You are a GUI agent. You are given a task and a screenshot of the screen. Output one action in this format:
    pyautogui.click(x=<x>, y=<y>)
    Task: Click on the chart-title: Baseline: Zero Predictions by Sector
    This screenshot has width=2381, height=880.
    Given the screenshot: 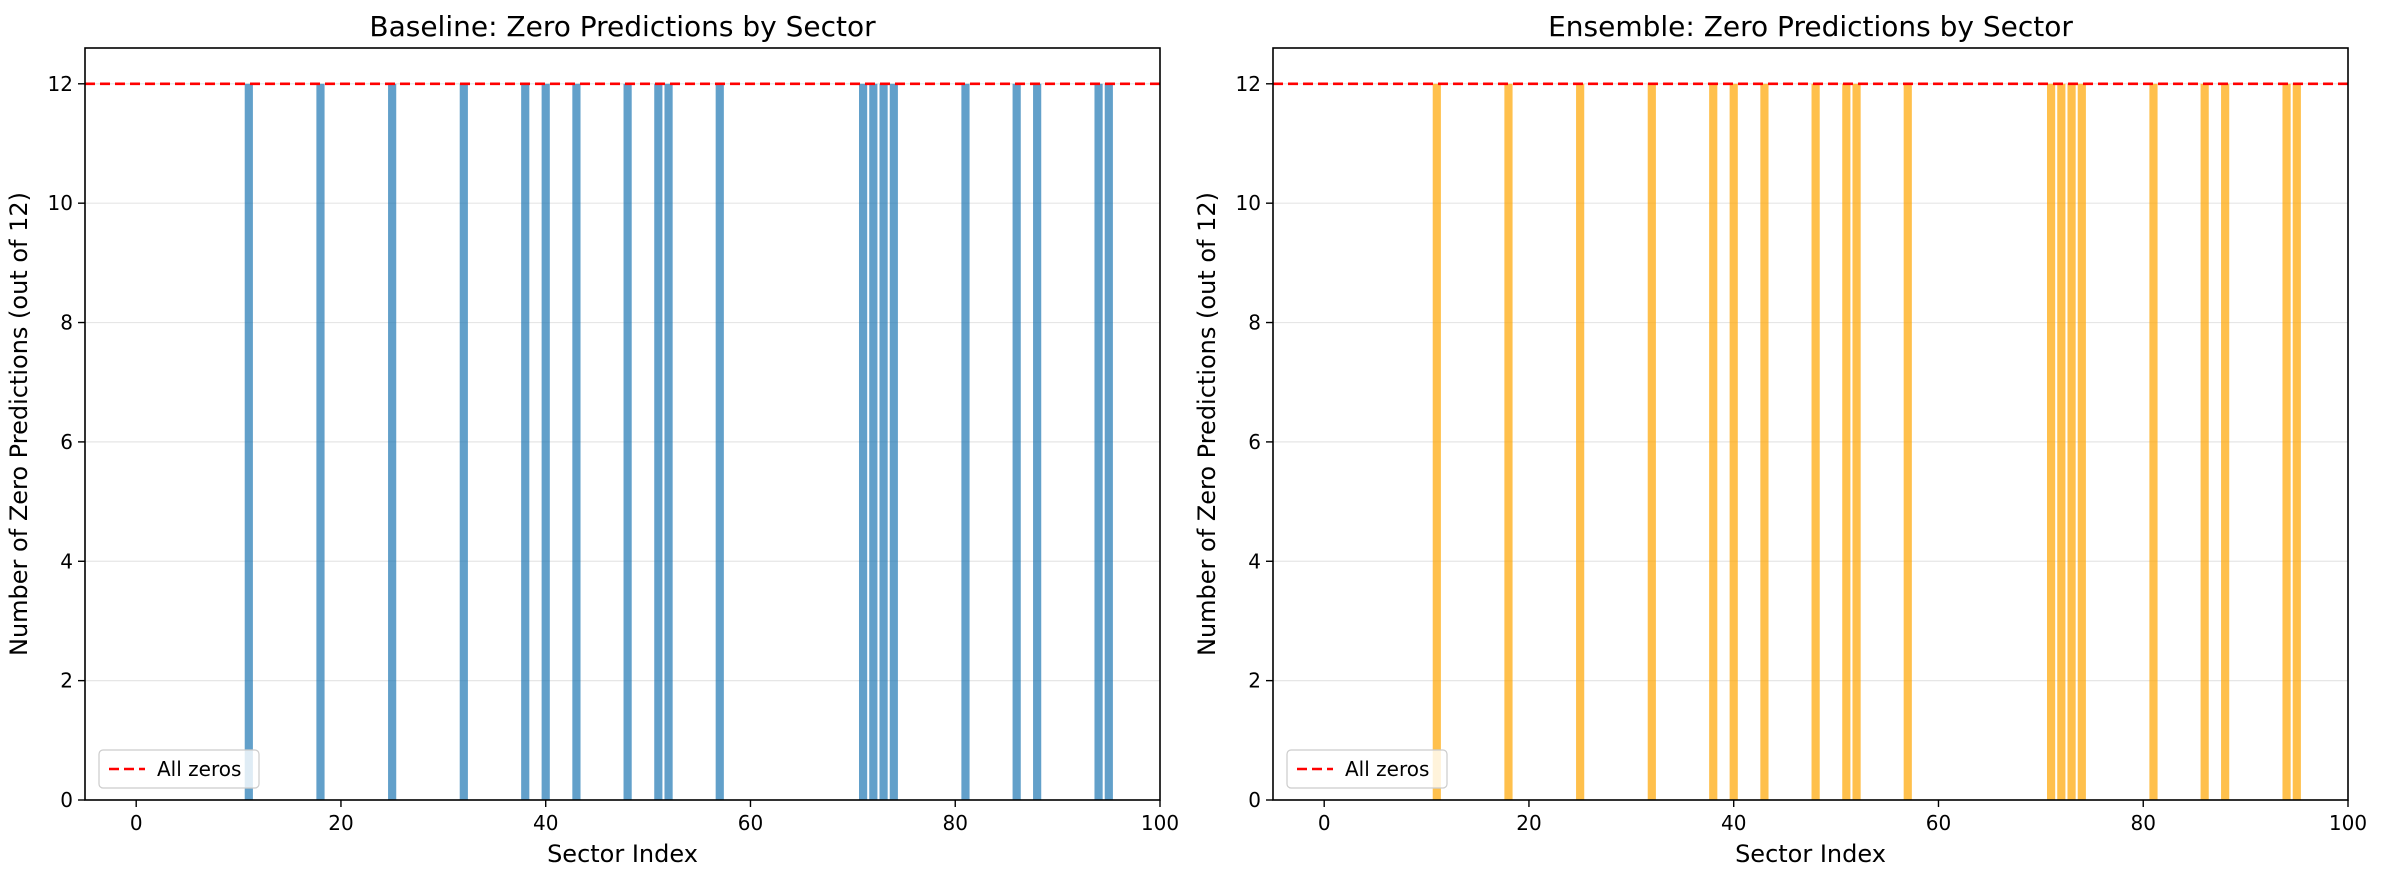 What is the action you would take?
    pyautogui.click(x=622, y=26)
    